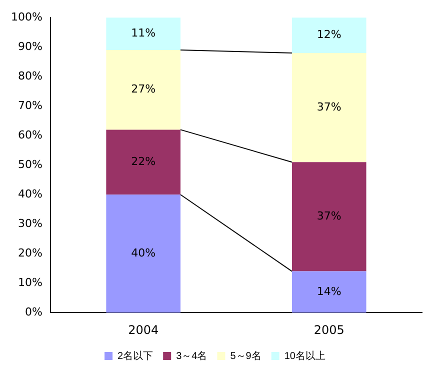 The width and height of the screenshot is (446, 379). What do you see at coordinates (30, 253) in the screenshot?
I see `y-tick-label: 20%` at bounding box center [30, 253].